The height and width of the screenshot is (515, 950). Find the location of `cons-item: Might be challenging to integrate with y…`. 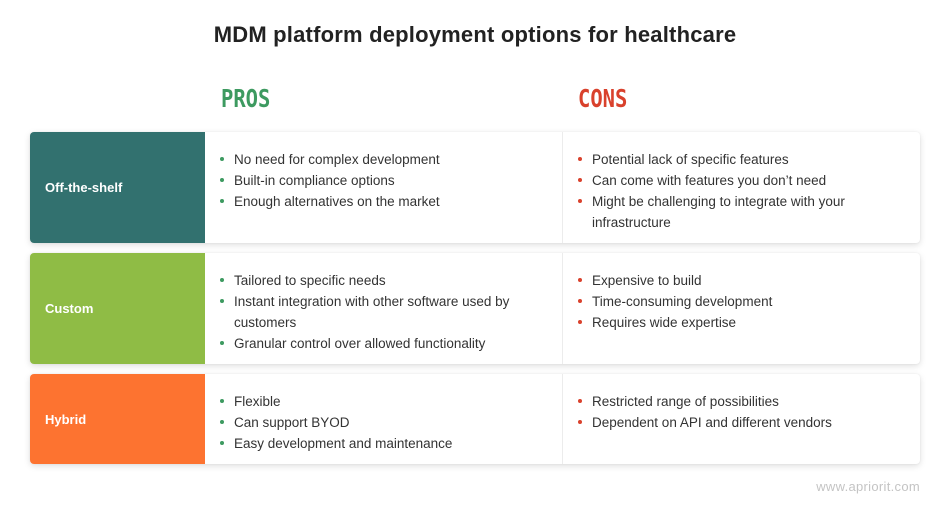

cons-item: Might be challenging to integrate with y… is located at coordinates (729, 212).